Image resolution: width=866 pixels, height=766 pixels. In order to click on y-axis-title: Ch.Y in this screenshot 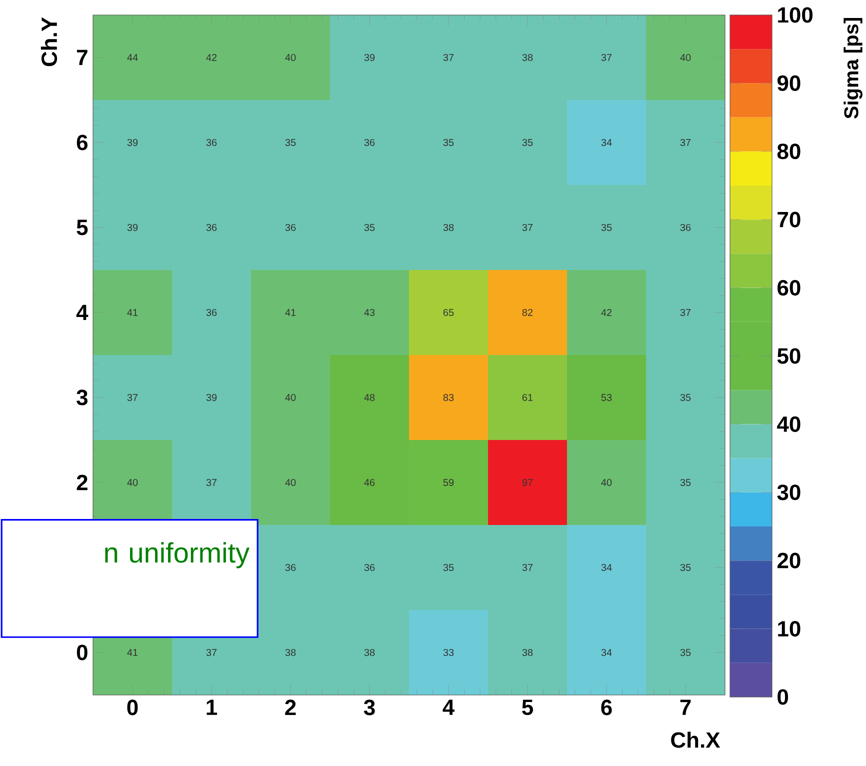, I will do `click(49, 41)`.